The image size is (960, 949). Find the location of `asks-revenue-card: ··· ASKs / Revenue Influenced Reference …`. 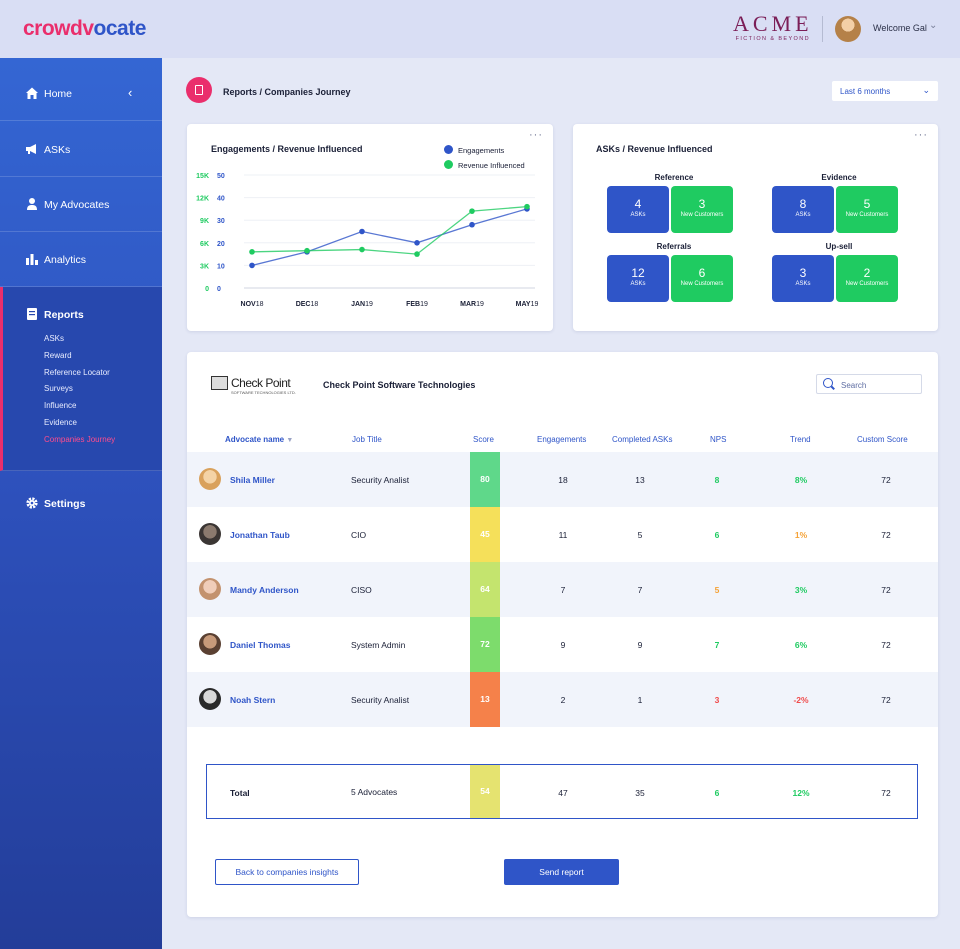

asks-revenue-card: ··· ASKs / Revenue Influenced Reference … is located at coordinates (755, 227).